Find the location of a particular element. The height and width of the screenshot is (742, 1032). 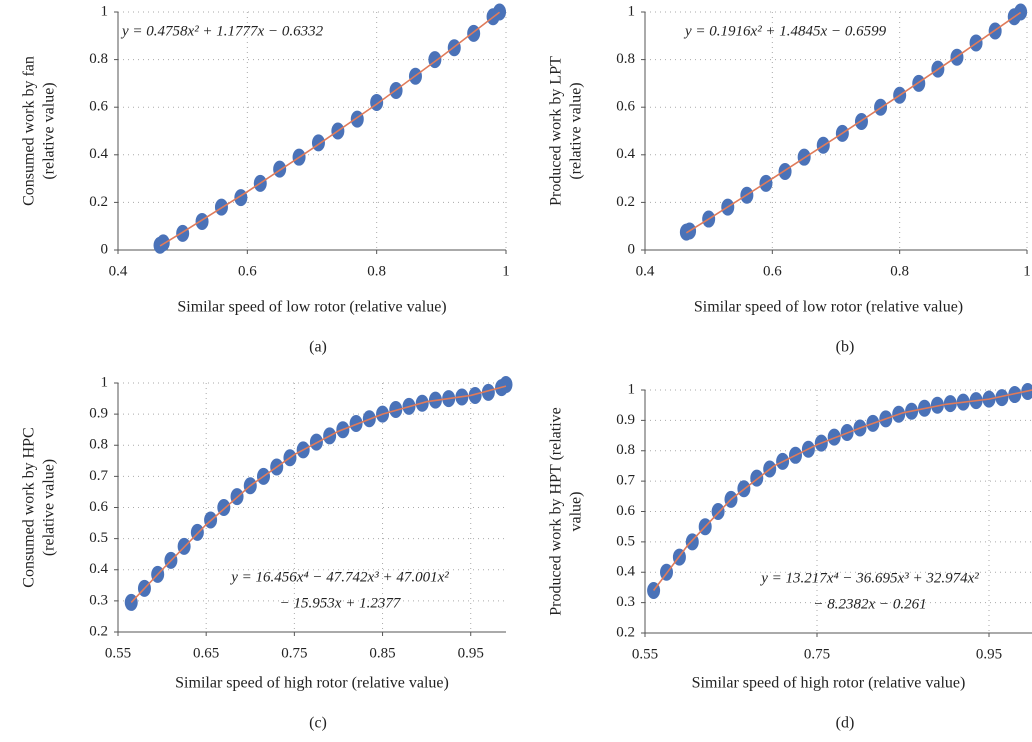

caption: (c) is located at coordinates (318, 723).